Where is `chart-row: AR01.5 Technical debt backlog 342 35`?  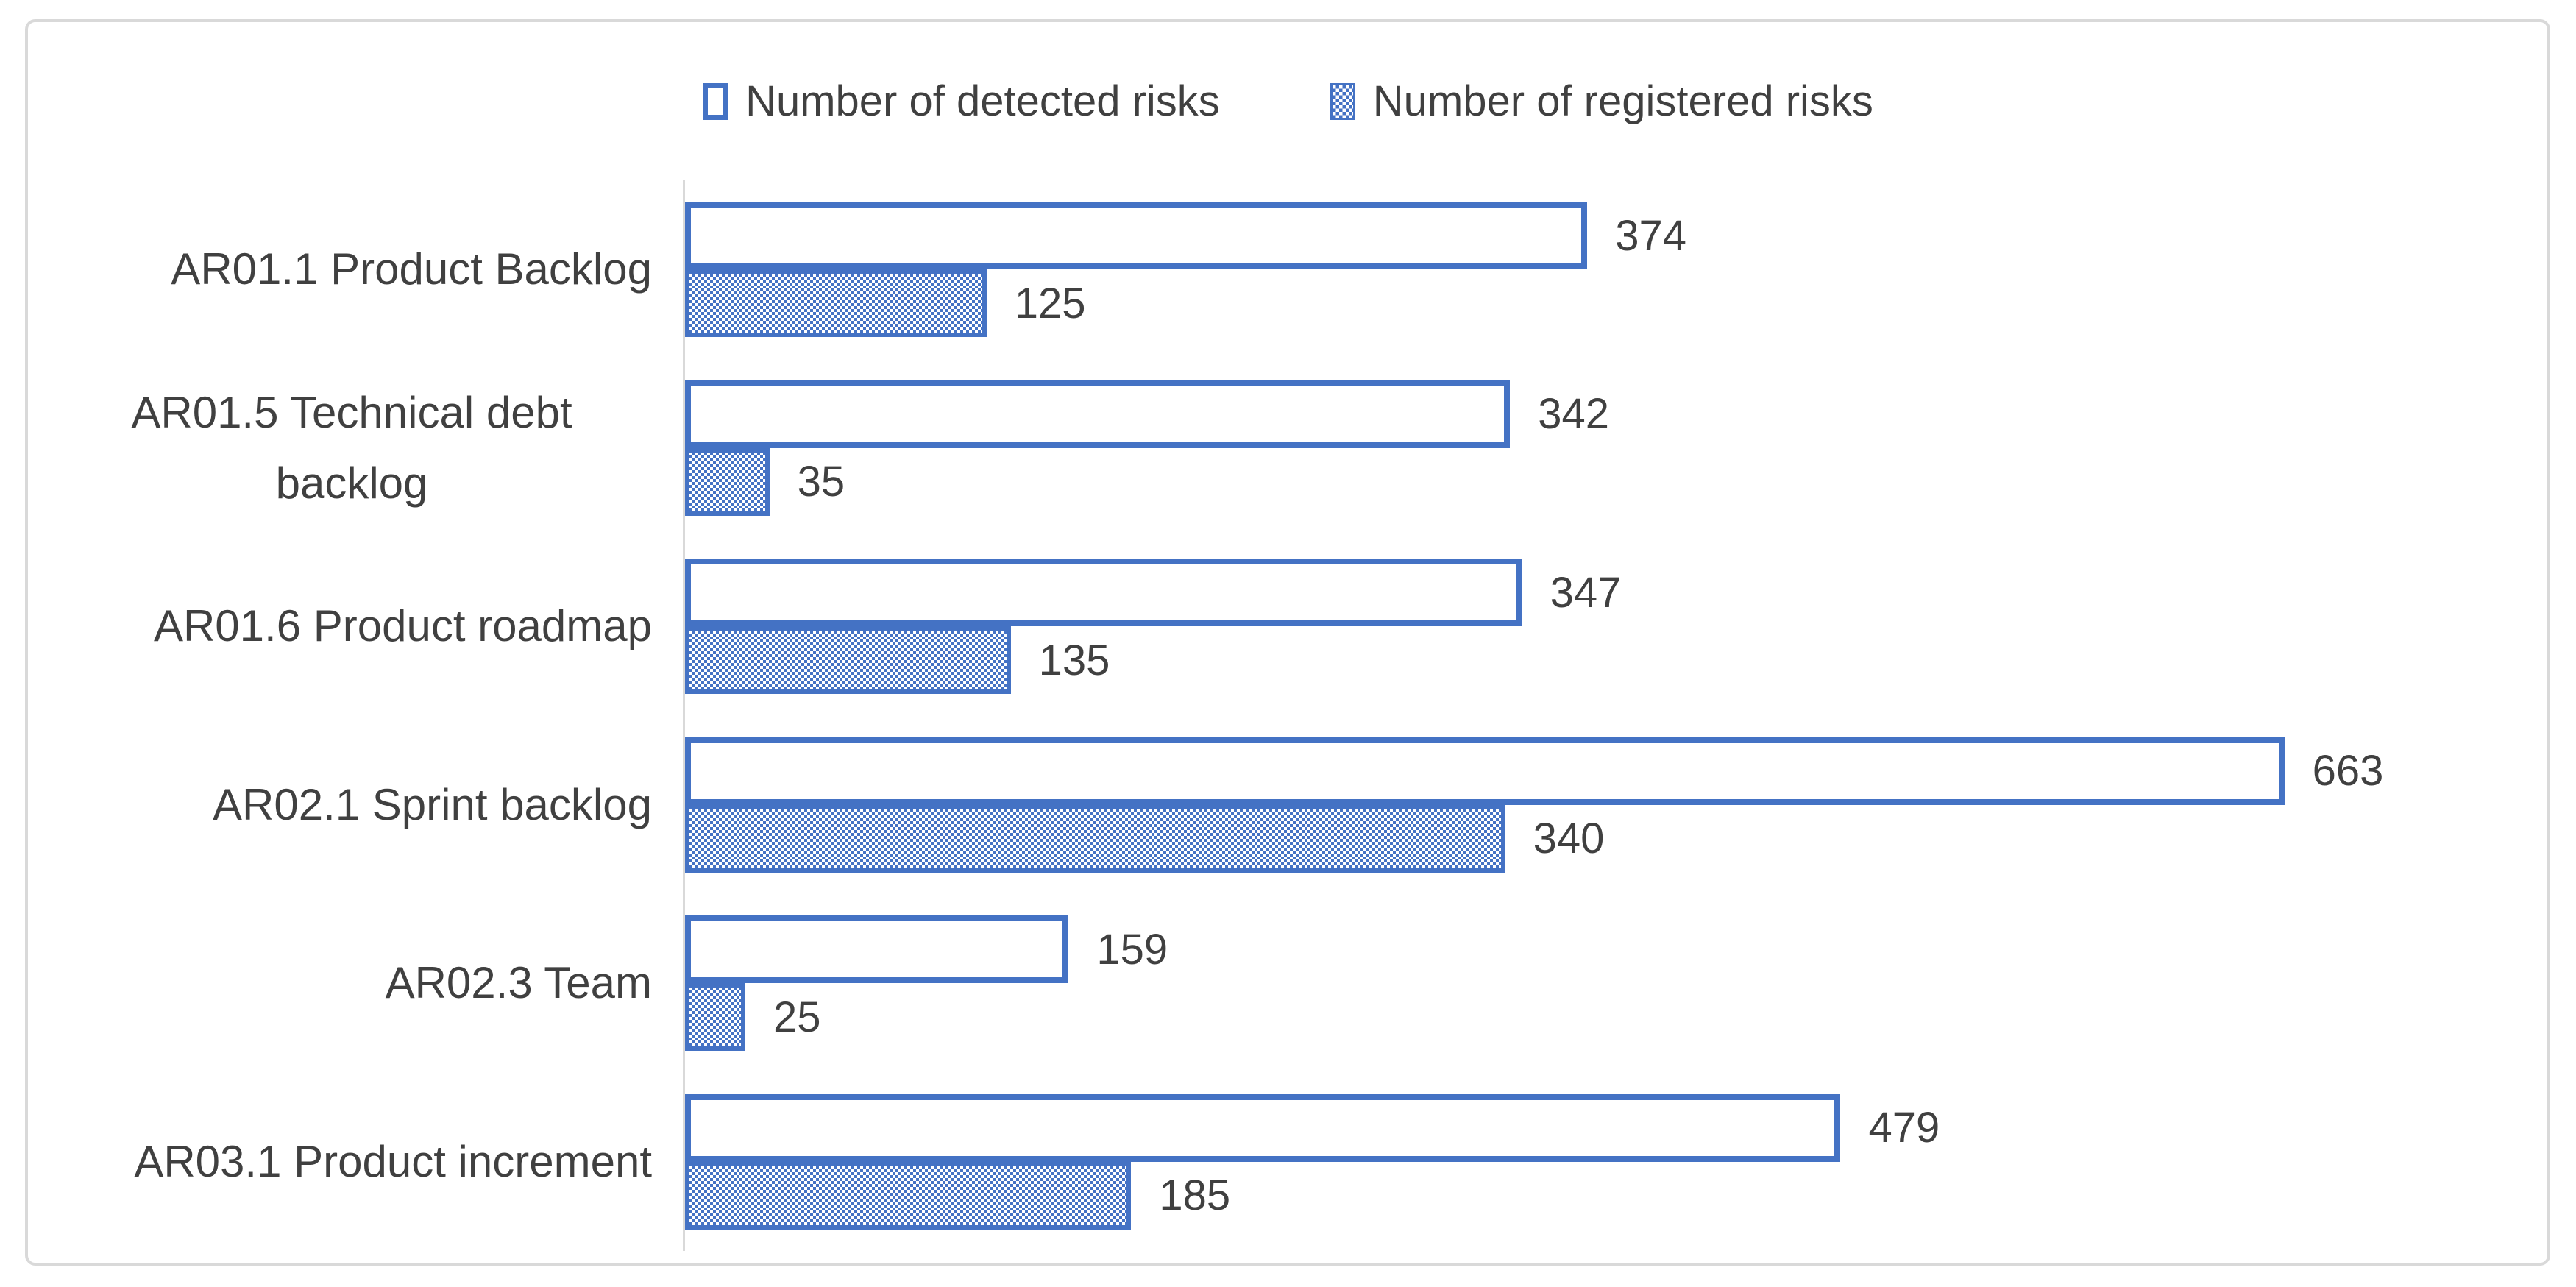
chart-row: AR01.5 Technical debt backlog 342 35 is located at coordinates (1299, 447).